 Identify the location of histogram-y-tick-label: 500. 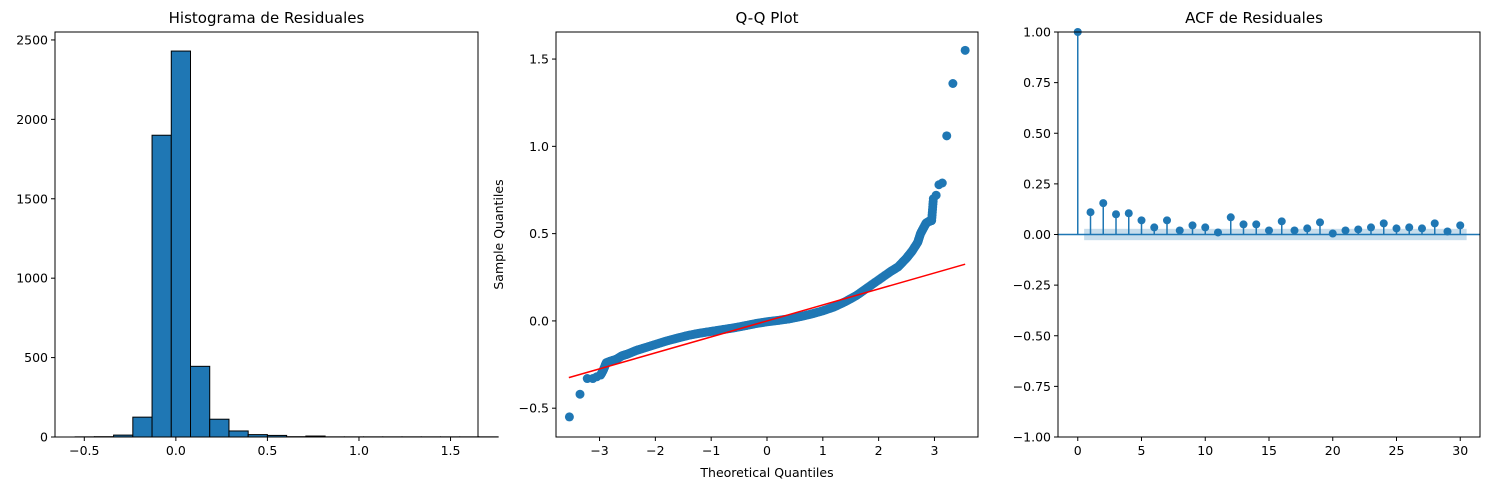
(36, 357).